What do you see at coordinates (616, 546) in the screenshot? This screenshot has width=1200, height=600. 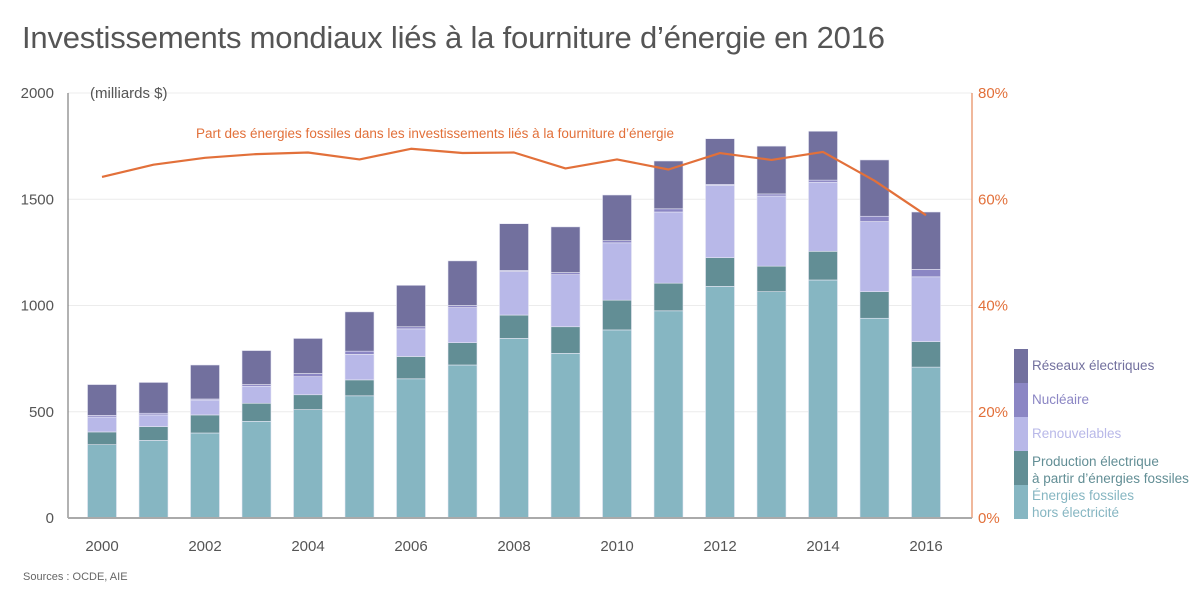 I see `x-tick-label: 2010` at bounding box center [616, 546].